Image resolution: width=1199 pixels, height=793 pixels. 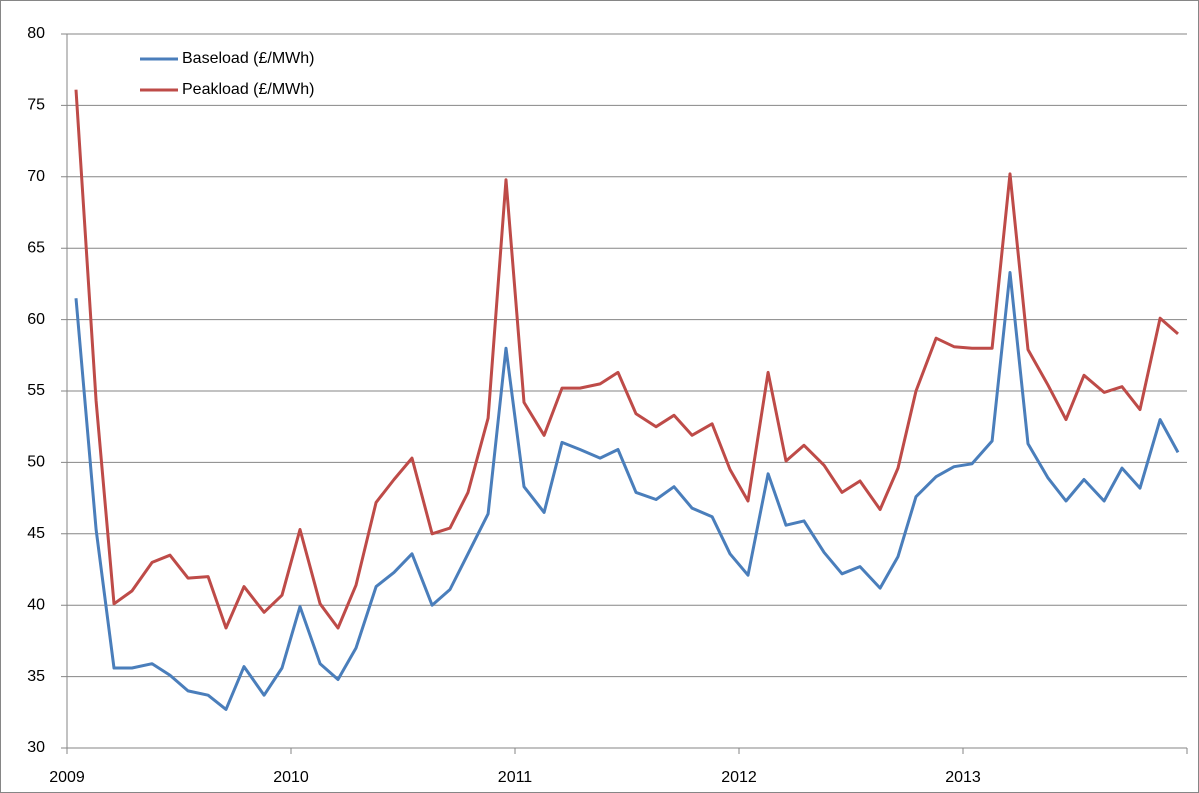 I want to click on y-tick-label: 30, so click(x=36, y=747).